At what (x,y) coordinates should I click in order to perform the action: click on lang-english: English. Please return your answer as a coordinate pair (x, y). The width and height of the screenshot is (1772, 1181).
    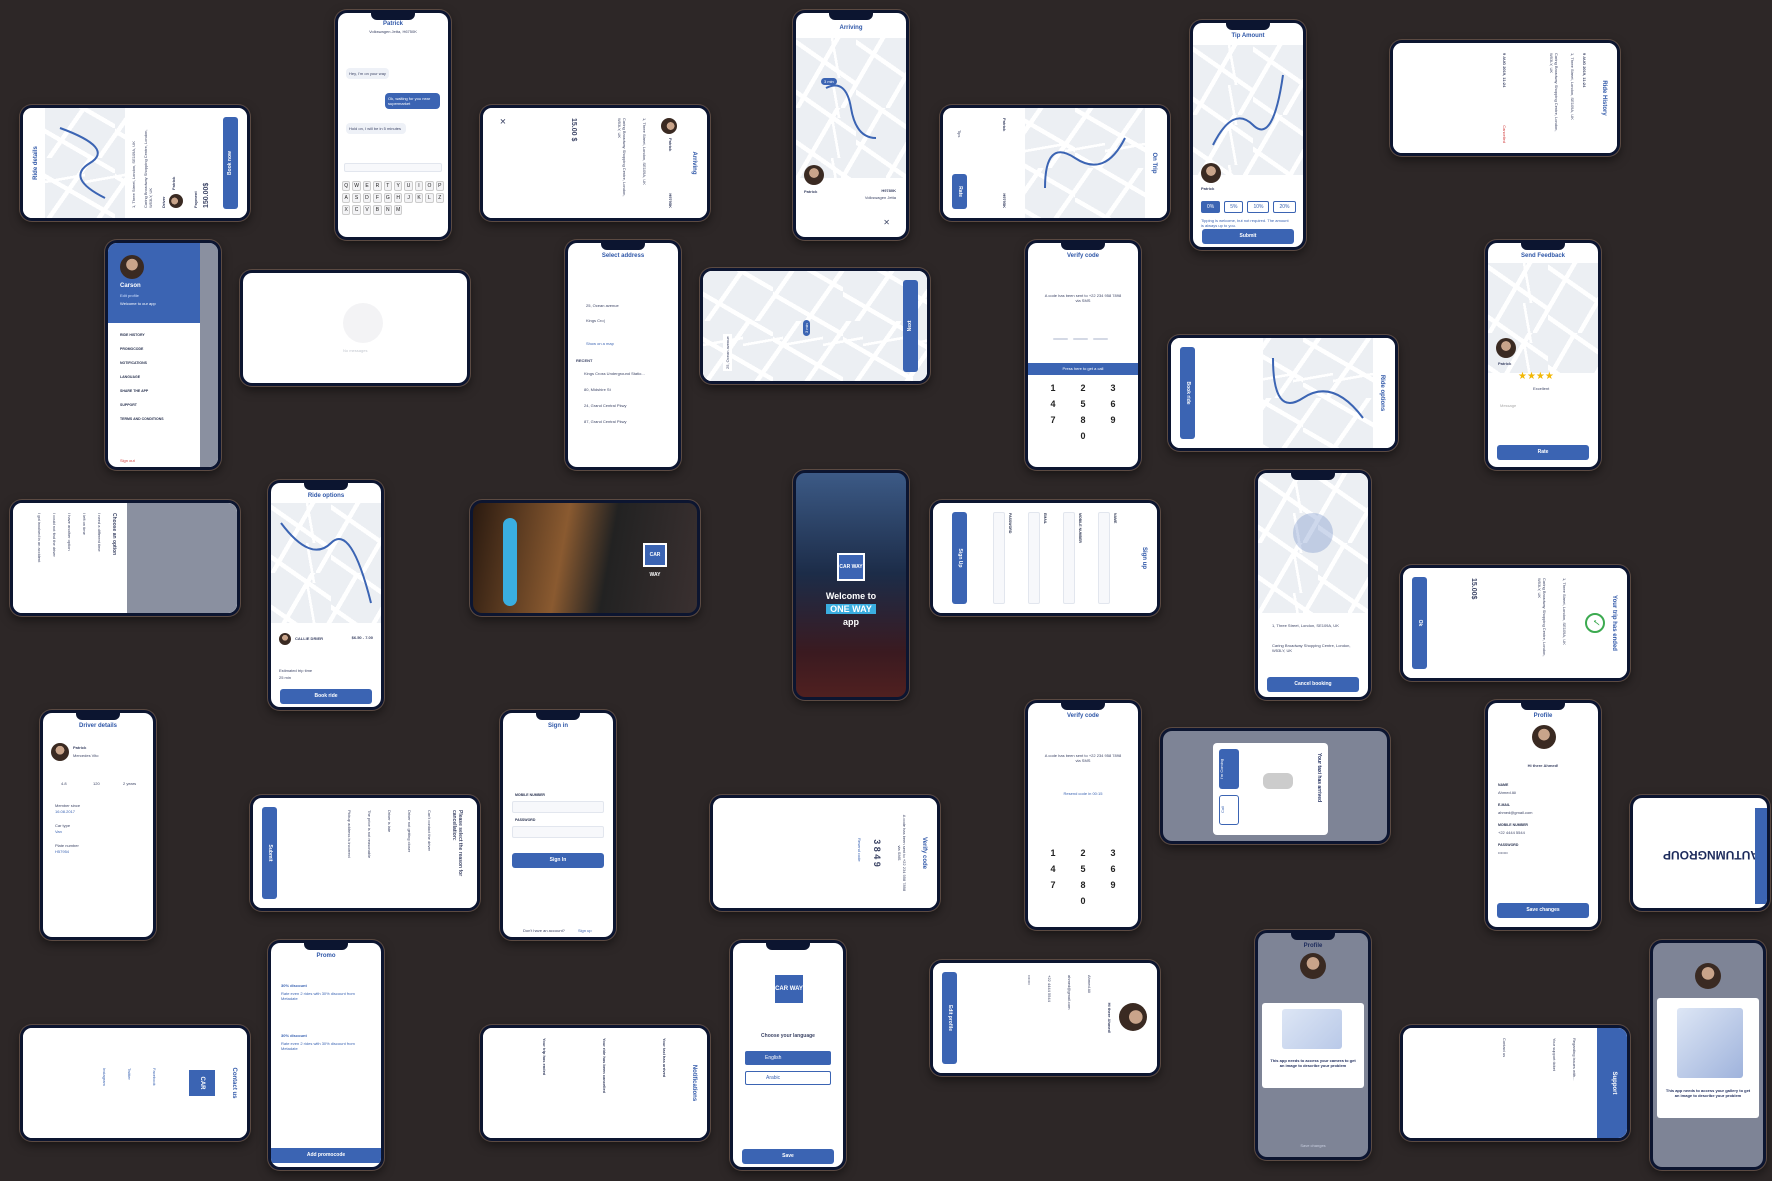
    Looking at the image, I should click on (788, 1058).